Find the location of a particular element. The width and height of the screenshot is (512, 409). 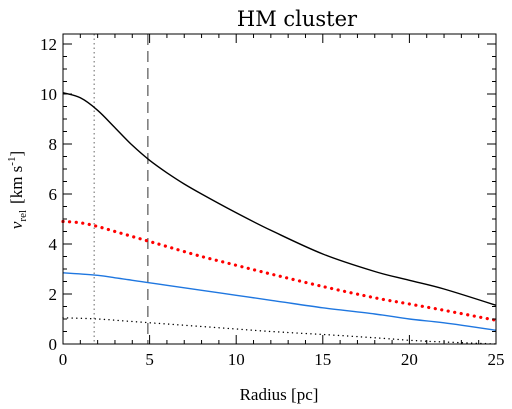

y-tick-label: 12 is located at coordinates (48, 44).